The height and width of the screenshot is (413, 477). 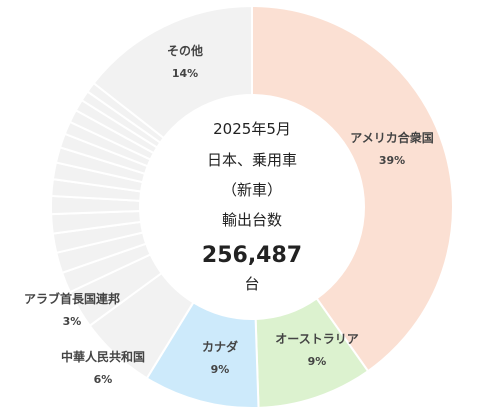 I want to click on slice-label-その他: その他, so click(x=185, y=50).